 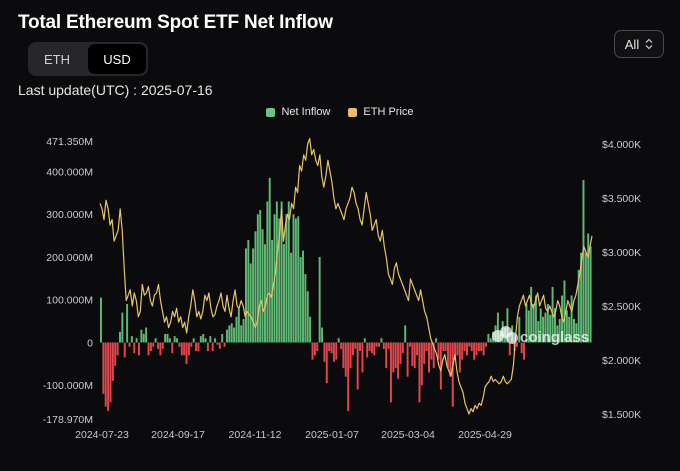 I want to click on legend-item-eth-price: ETH Price, so click(x=381, y=112).